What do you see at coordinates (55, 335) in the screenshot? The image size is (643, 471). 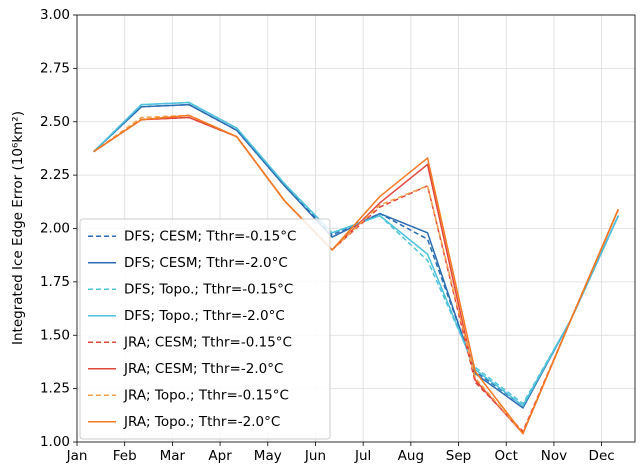 I see `y-tick-label: 1.50` at bounding box center [55, 335].